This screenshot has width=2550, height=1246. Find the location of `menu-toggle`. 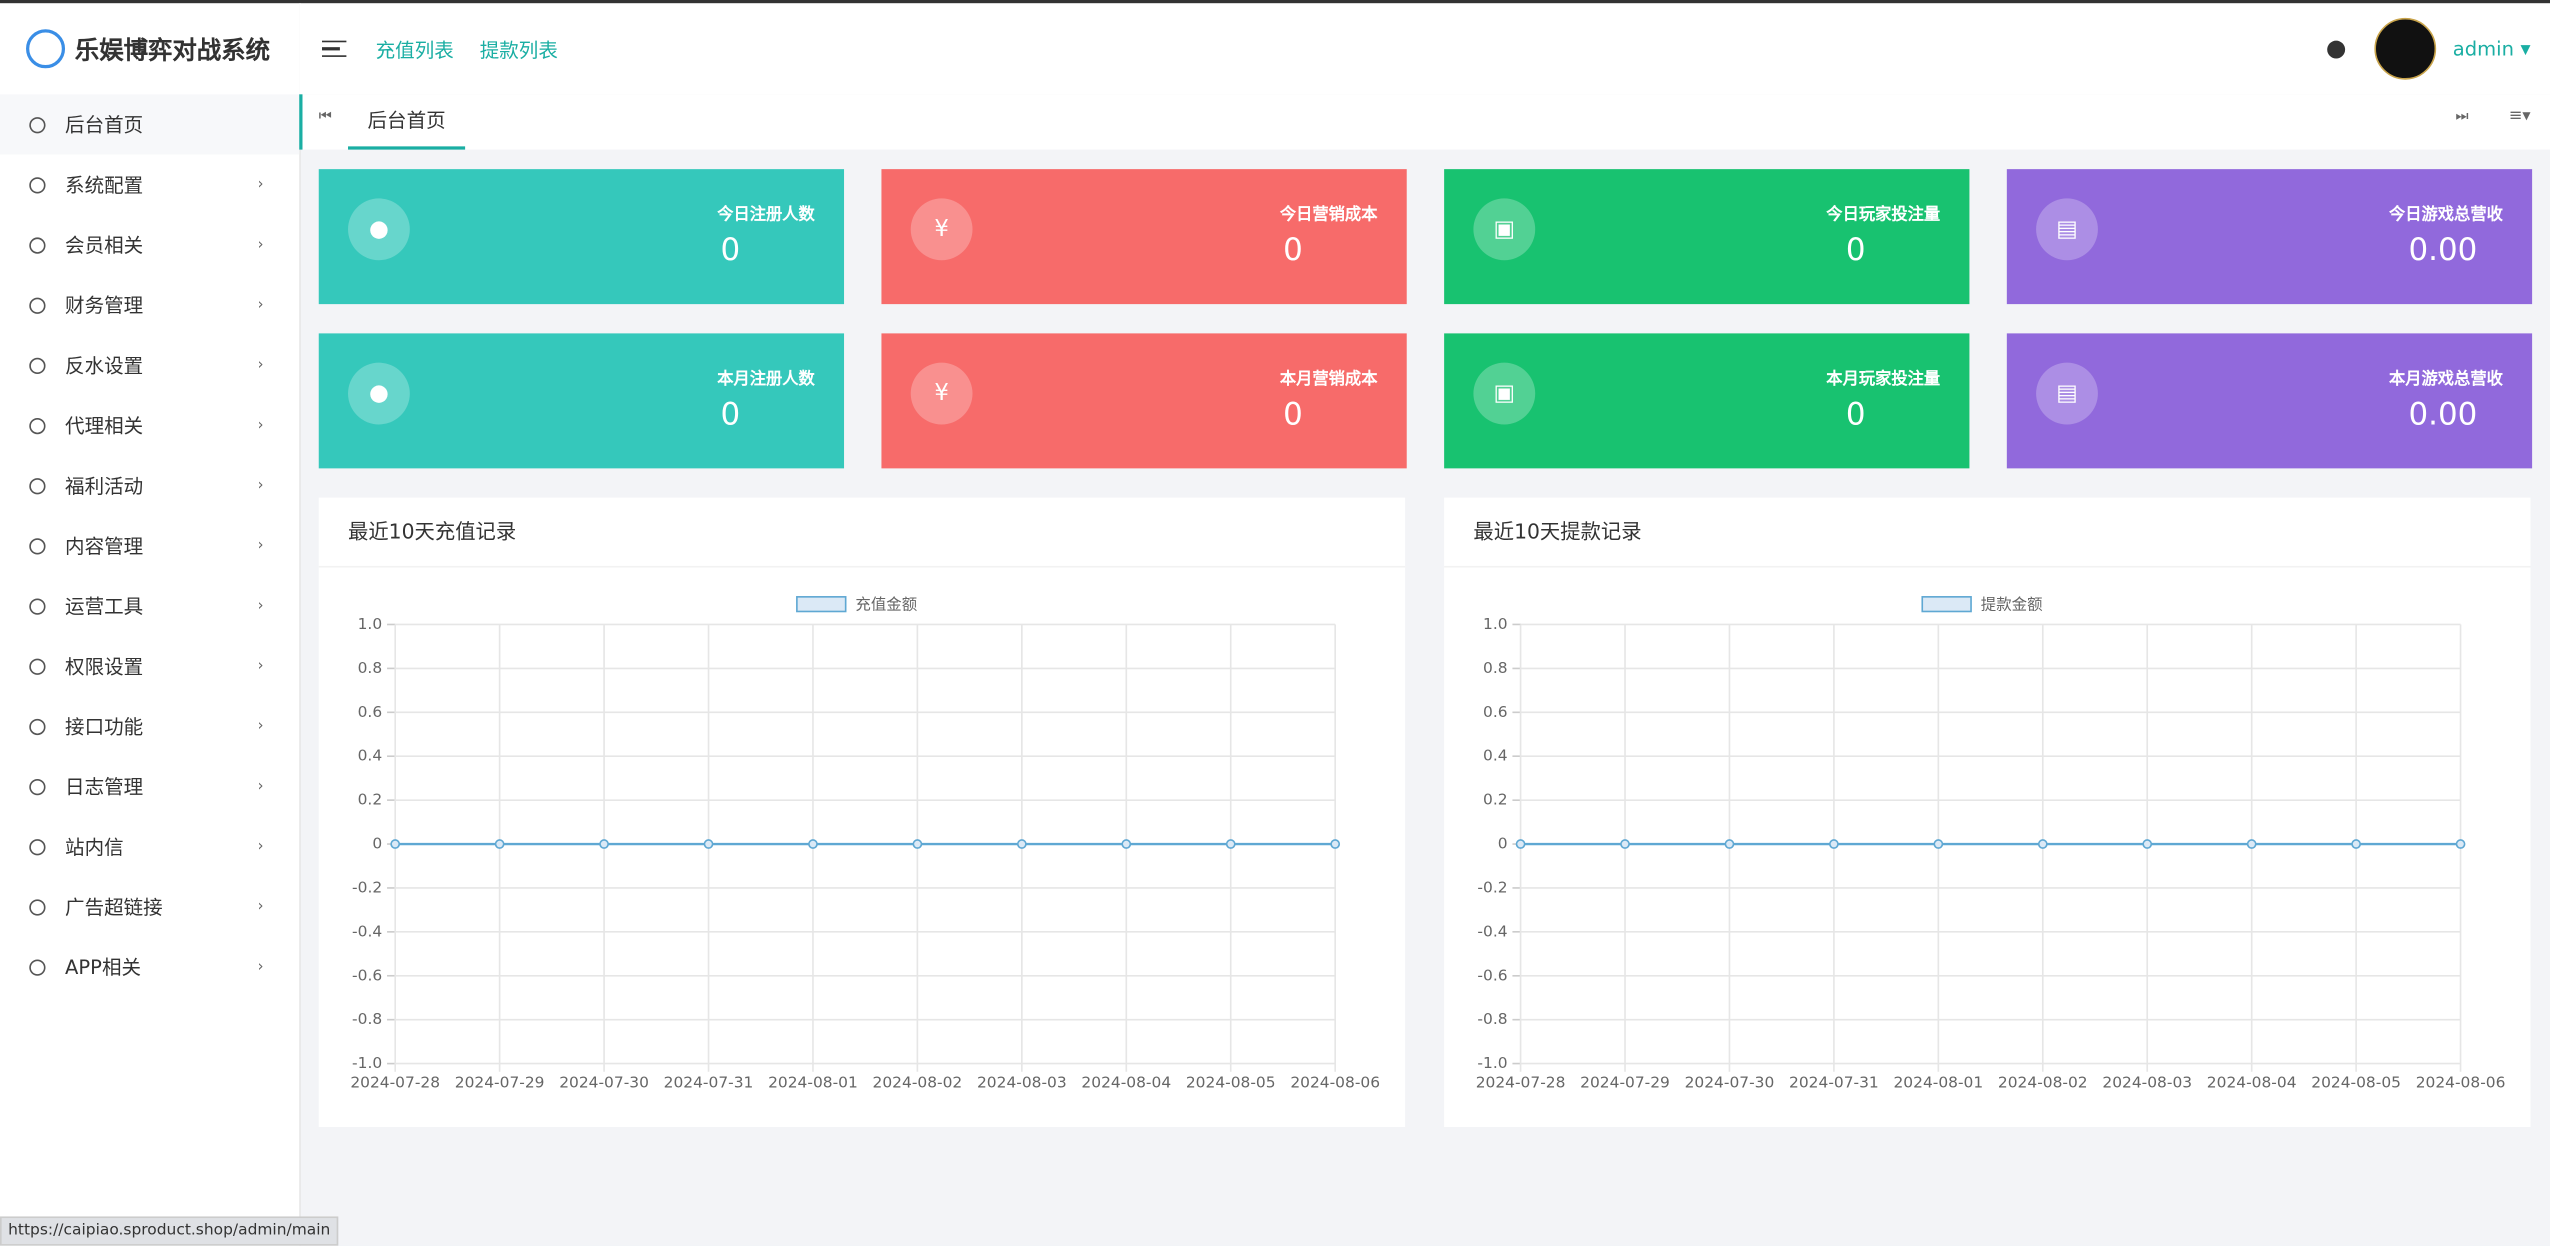

menu-toggle is located at coordinates (334, 48).